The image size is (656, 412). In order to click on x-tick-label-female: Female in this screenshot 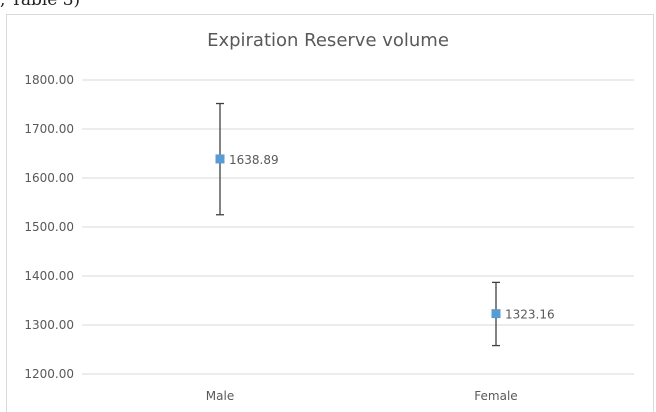, I will do `click(495, 396)`.